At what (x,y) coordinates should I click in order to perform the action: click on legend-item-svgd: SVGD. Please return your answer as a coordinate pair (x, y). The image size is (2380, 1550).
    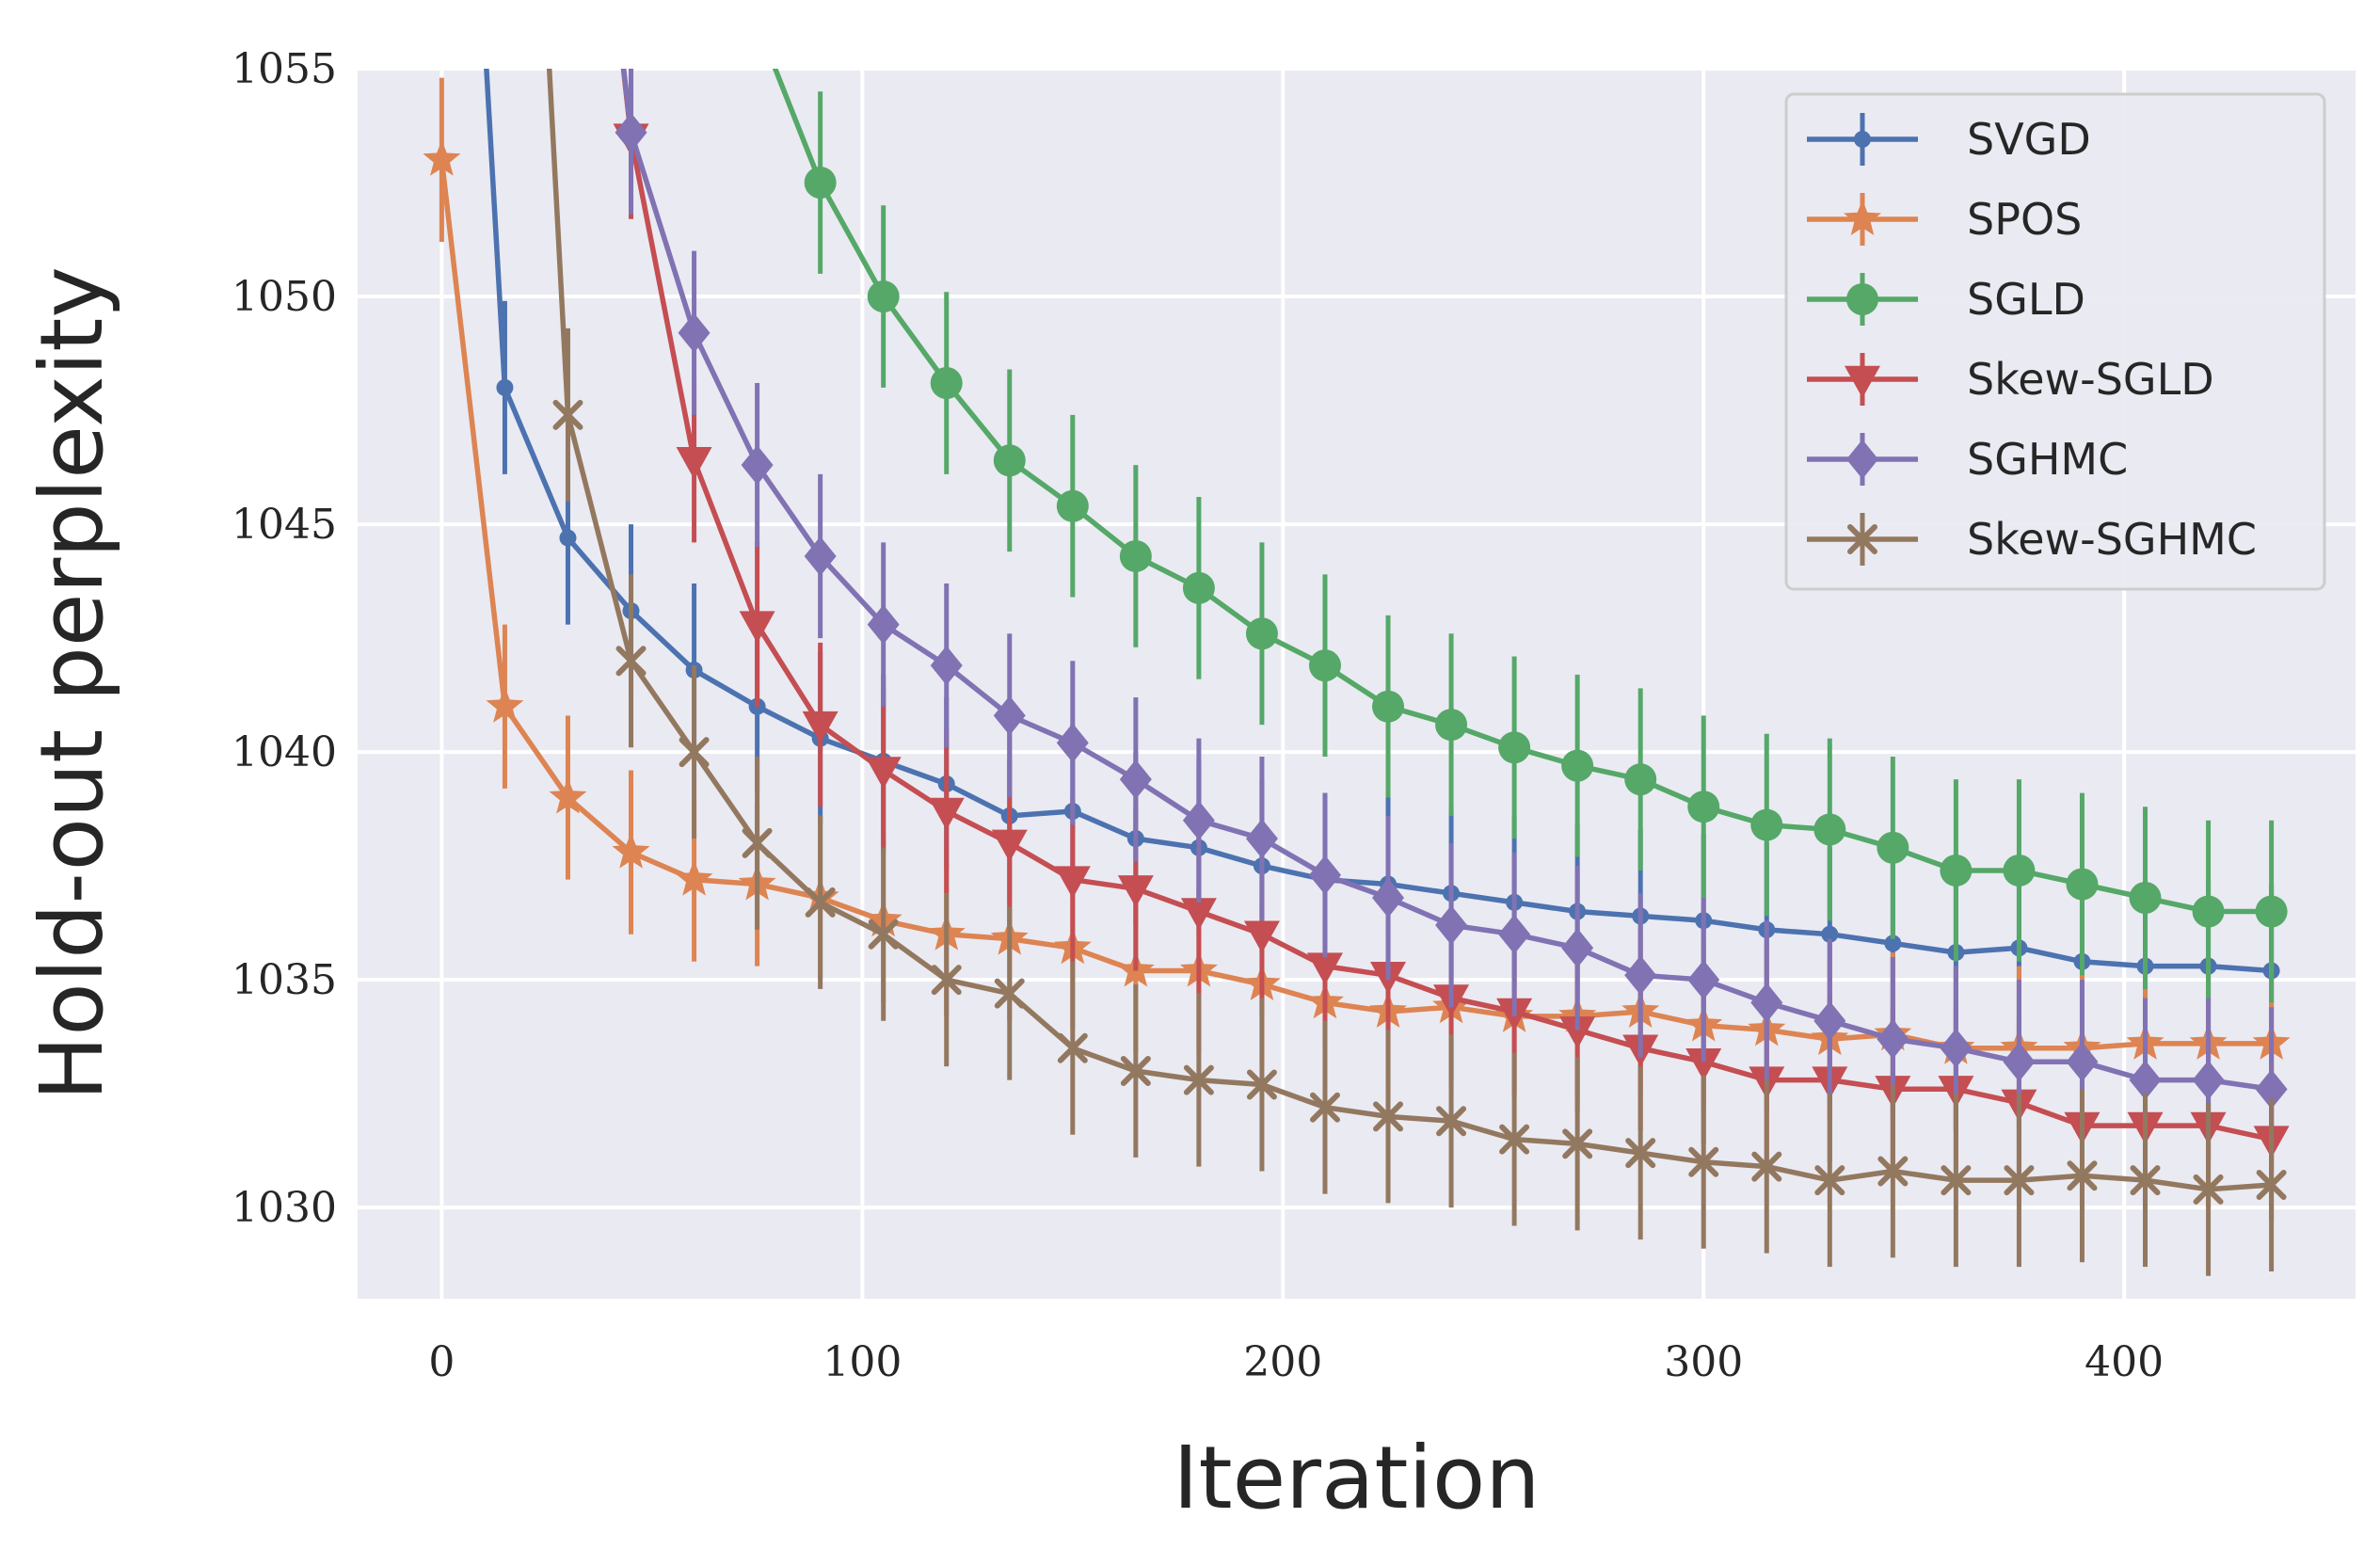
    Looking at the image, I should click on (1949, 139).